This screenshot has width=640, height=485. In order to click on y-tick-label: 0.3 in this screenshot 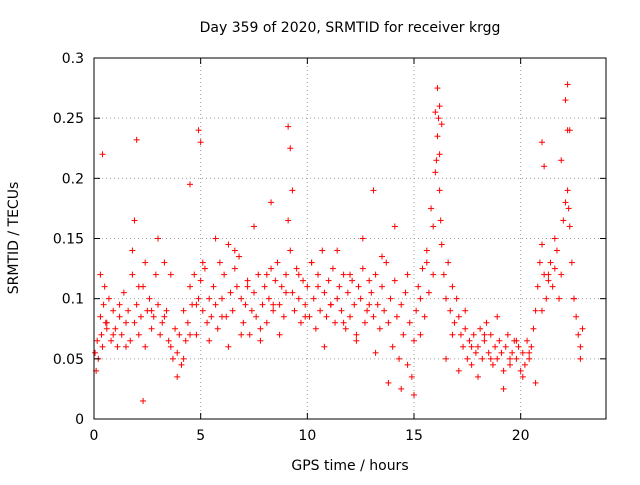, I will do `click(73, 59)`.